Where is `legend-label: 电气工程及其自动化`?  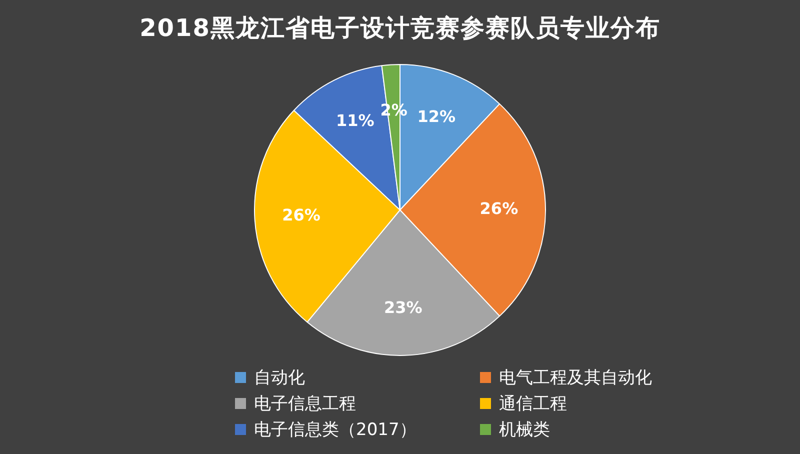
legend-label: 电气工程及其自动化 is located at coordinates (575, 377).